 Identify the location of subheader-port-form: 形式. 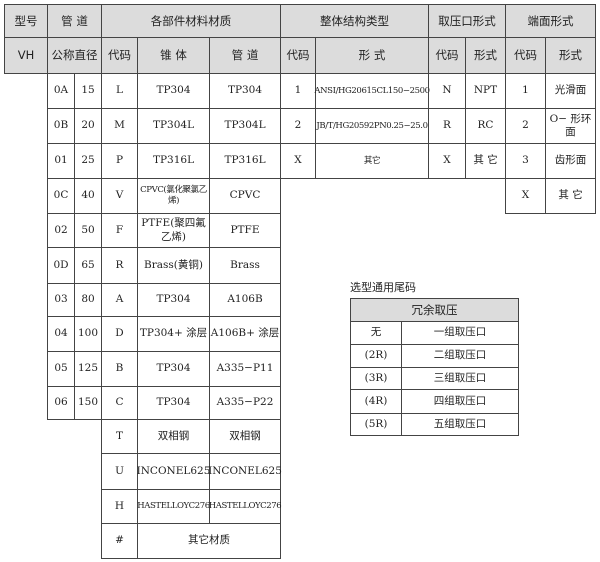
(485, 55).